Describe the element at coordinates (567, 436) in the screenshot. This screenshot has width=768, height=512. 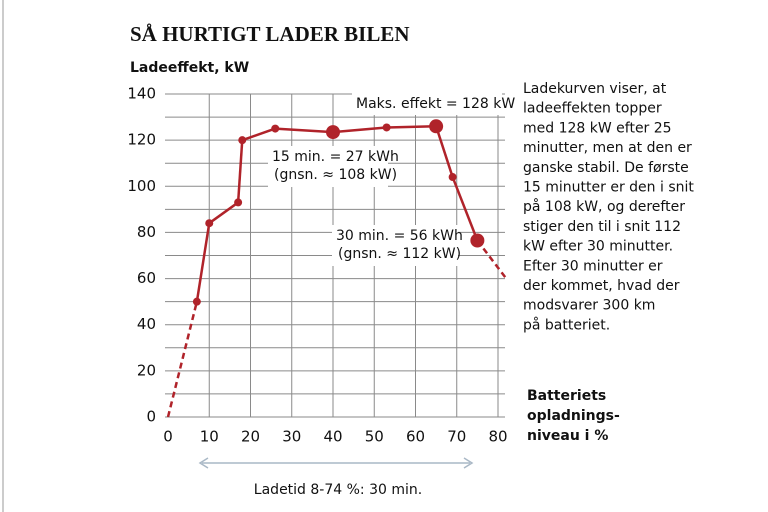
I see `x-axis-label: niveau i %` at that location.